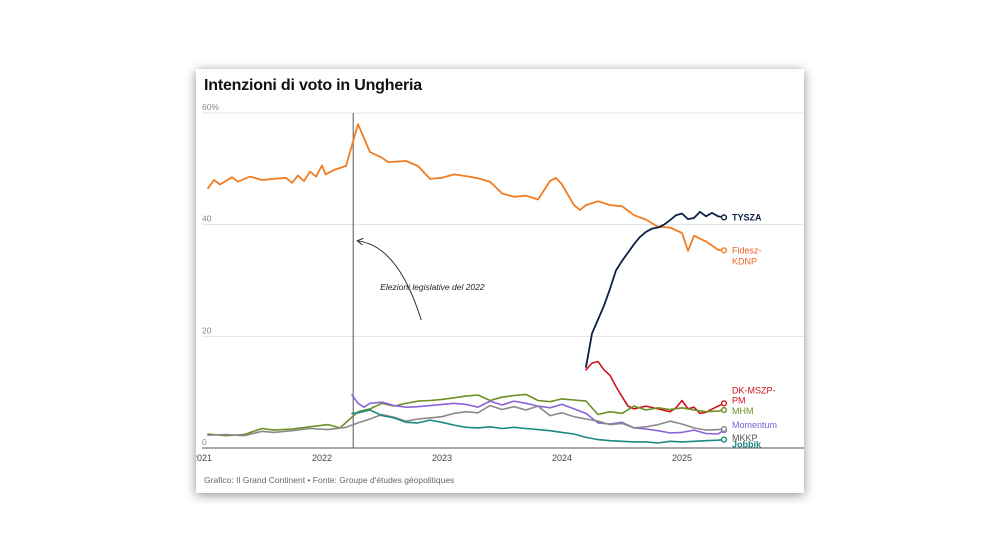  What do you see at coordinates (724, 439) in the screenshot?
I see `series-end-marker-jobbik` at bounding box center [724, 439].